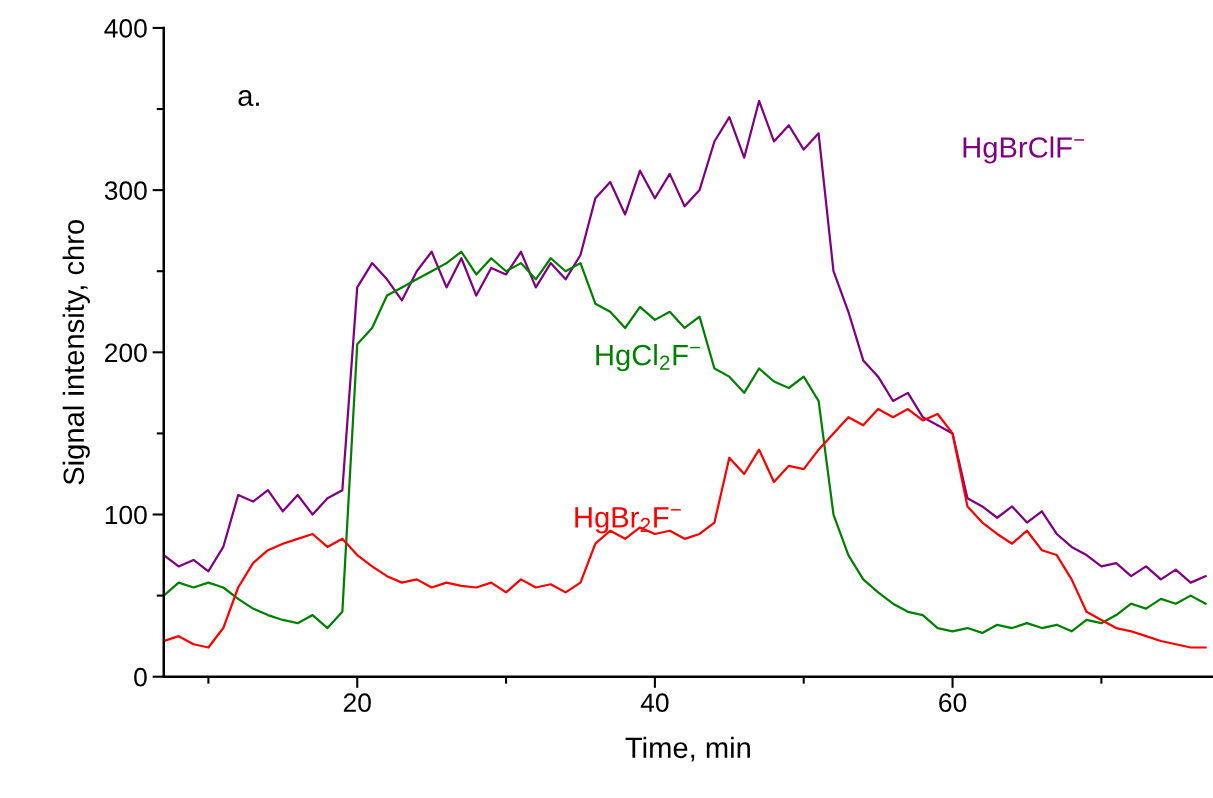  What do you see at coordinates (126, 515) in the screenshot?
I see `y-tick-label: 100` at bounding box center [126, 515].